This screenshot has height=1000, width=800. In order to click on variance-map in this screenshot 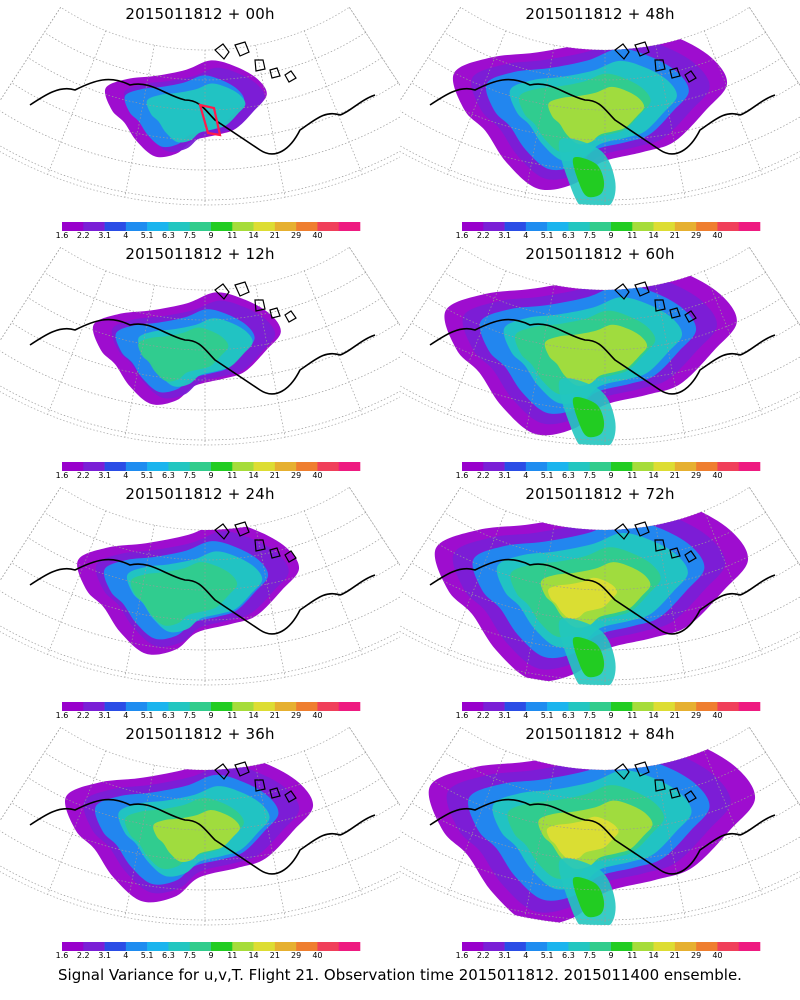, I will do `click(200, 118)`.